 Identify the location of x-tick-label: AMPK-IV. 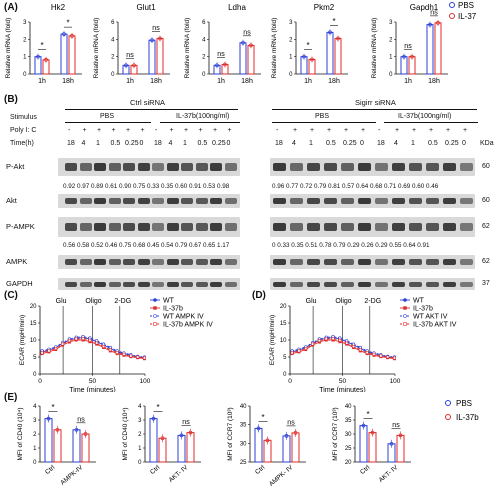
(71, 475).